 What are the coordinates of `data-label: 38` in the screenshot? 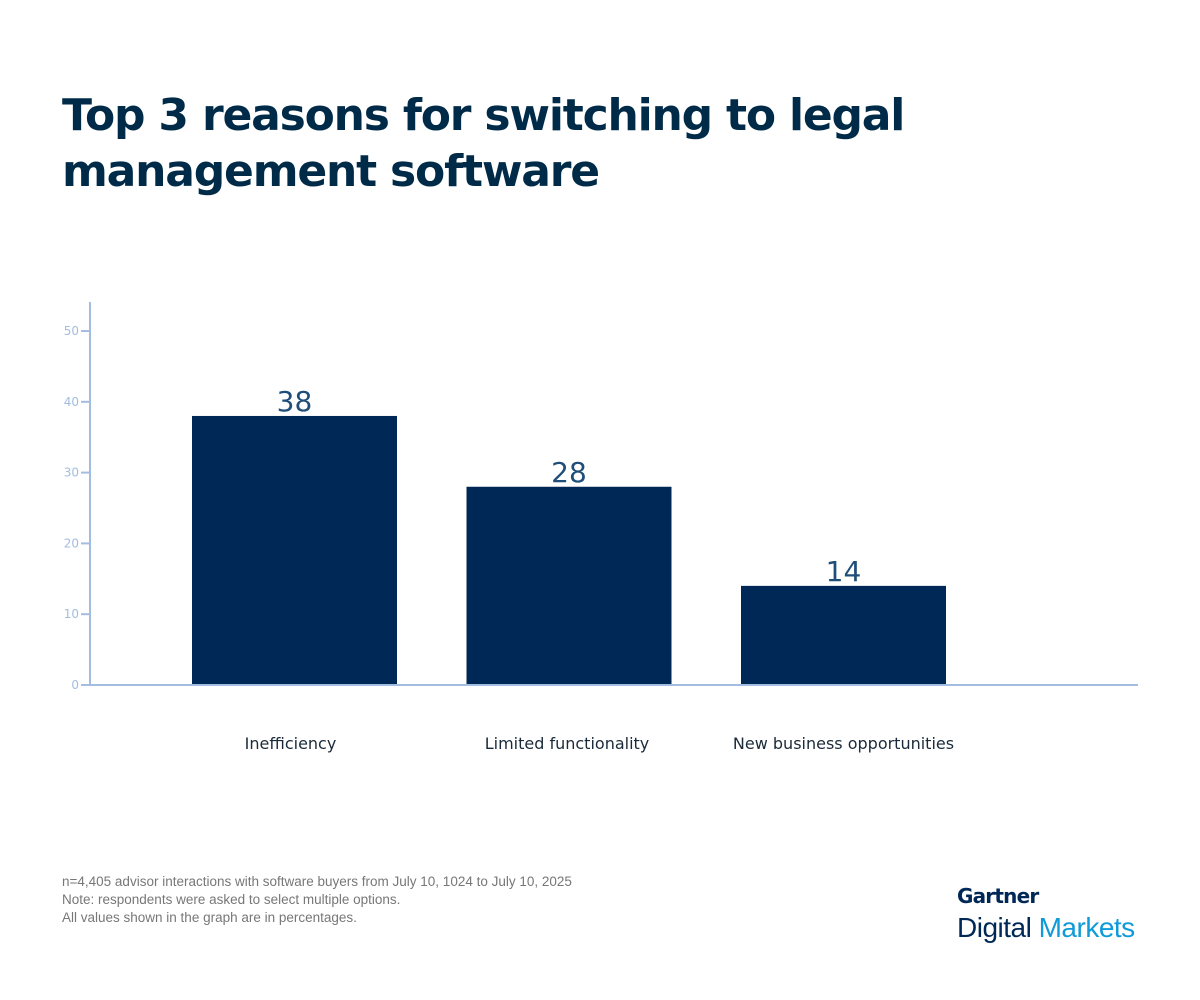 It's located at (295, 401).